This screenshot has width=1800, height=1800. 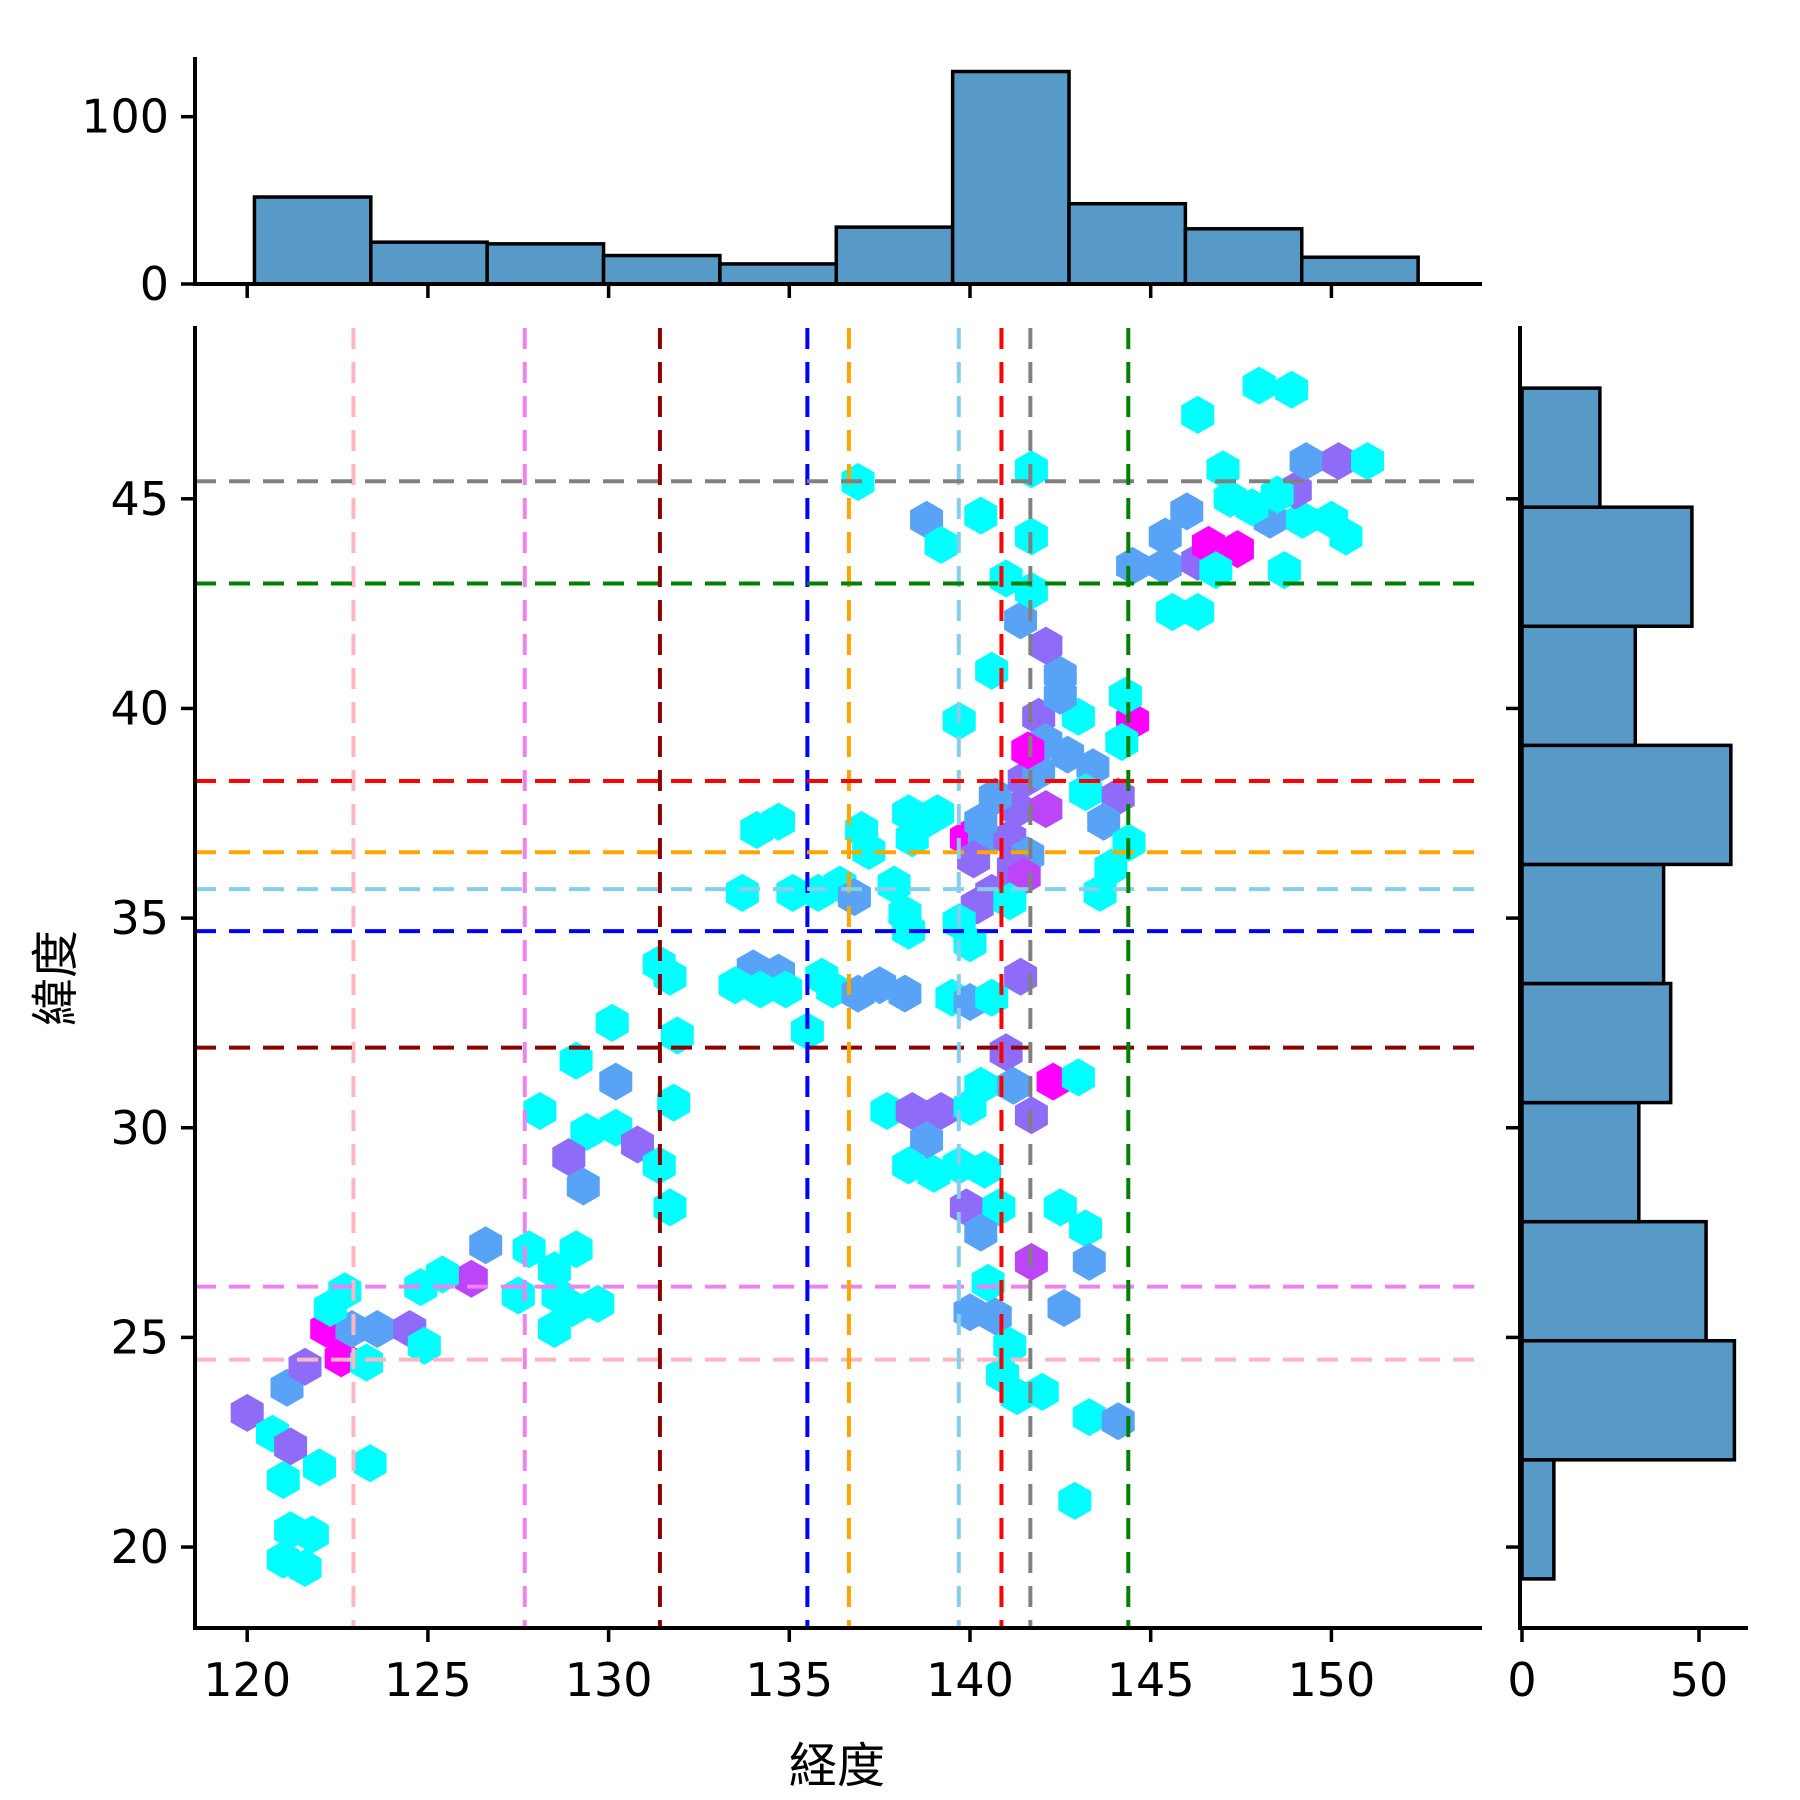 I want to click on y-tick-label: 25, so click(x=139, y=1337).